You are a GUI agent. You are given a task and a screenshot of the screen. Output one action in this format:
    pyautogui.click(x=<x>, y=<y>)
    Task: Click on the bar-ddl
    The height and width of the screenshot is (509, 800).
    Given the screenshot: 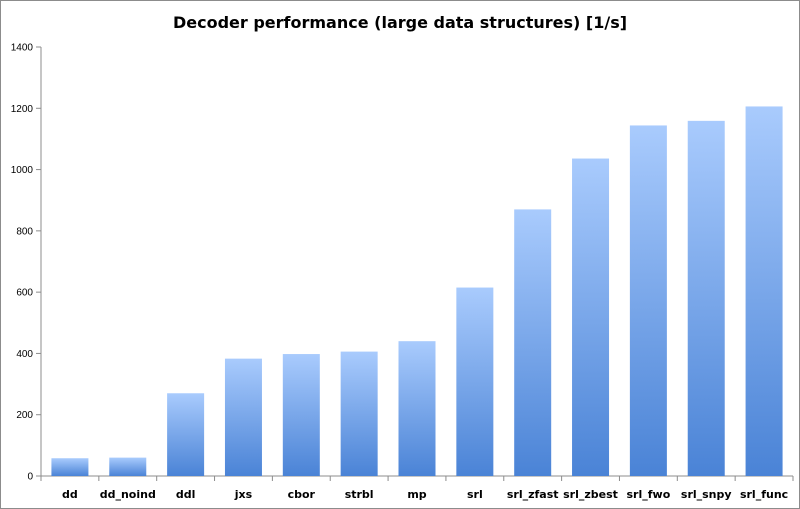 What is the action you would take?
    pyautogui.click(x=186, y=434)
    